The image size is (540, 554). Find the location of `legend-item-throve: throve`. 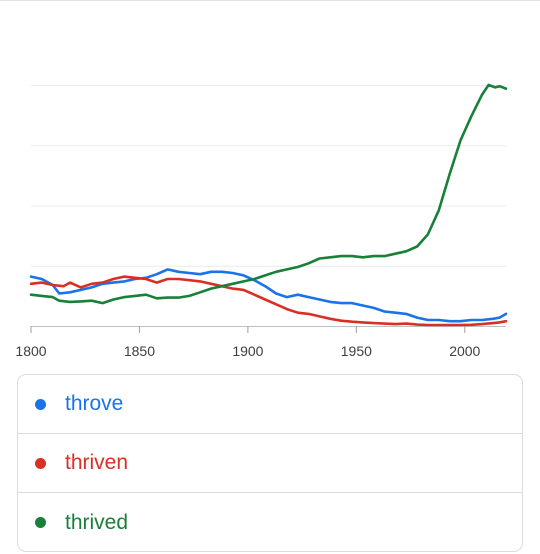

legend-item-throve: throve is located at coordinates (270, 404).